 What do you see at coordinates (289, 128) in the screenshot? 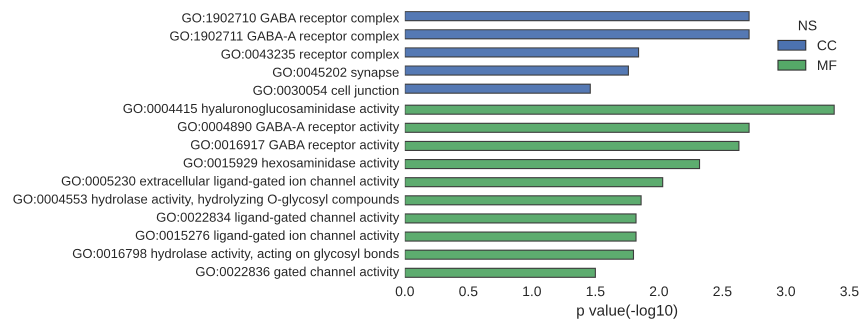
I see `y-tick-label: GO:0004890 GABA-A receptor activity` at bounding box center [289, 128].